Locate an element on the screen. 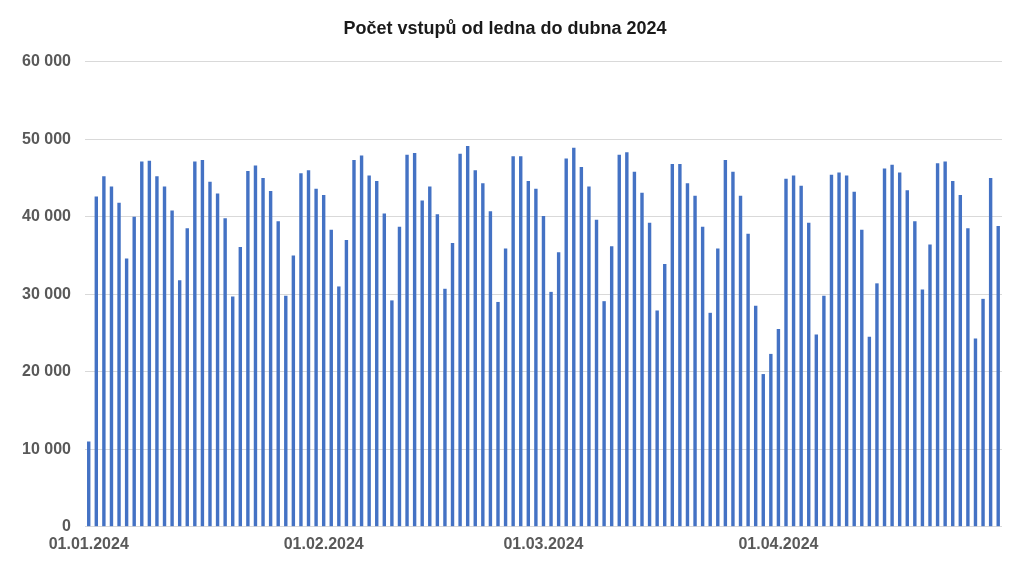 The width and height of the screenshot is (1024, 574). y-tick-label: 10 000 is located at coordinates (47, 448).